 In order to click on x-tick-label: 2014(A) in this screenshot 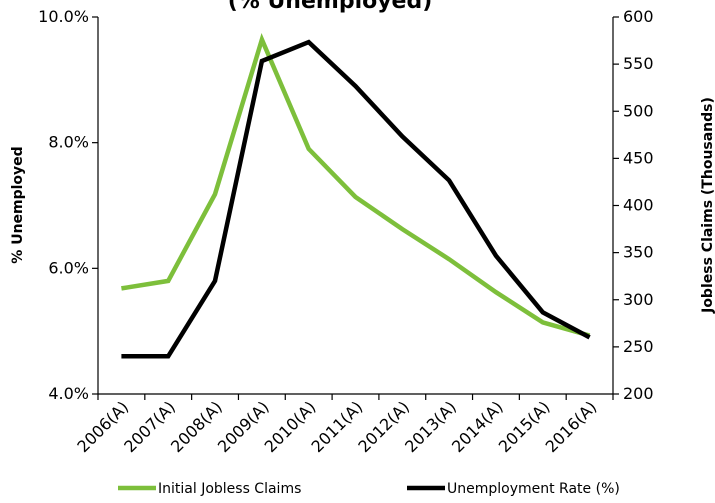, I will do `click(477, 426)`.